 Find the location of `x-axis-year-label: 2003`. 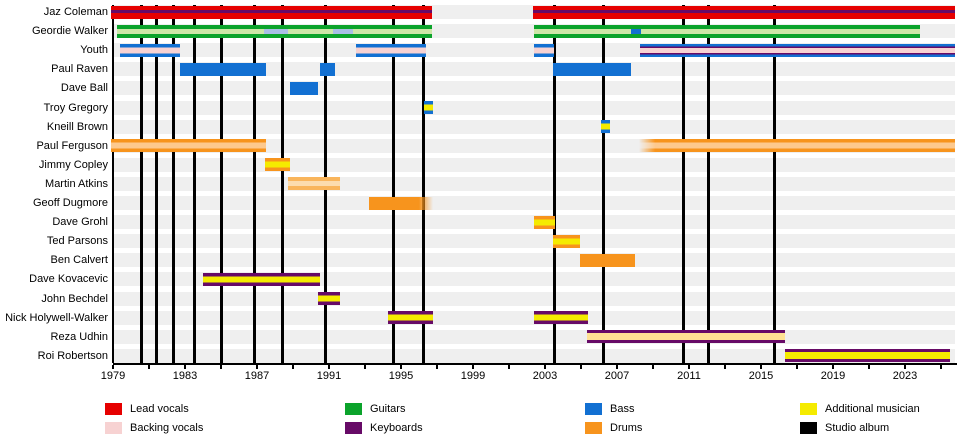

x-axis-year-label: 2003 is located at coordinates (545, 376).